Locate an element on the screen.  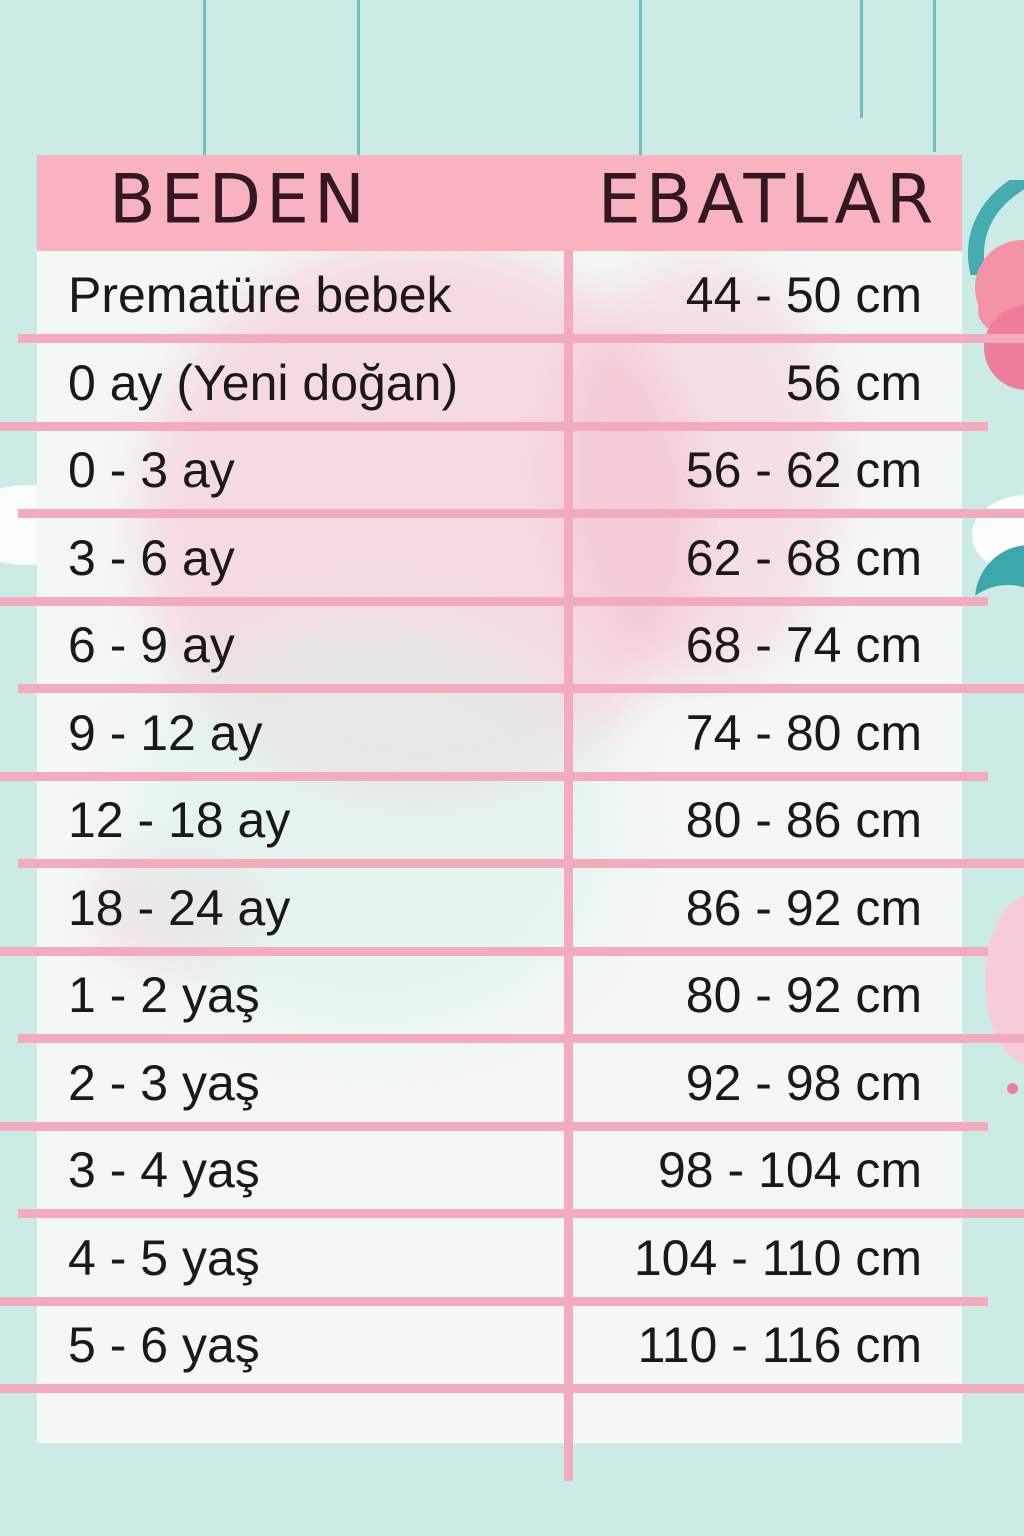
size-cell: 2 - 3 yaş is located at coordinates (164, 1082).